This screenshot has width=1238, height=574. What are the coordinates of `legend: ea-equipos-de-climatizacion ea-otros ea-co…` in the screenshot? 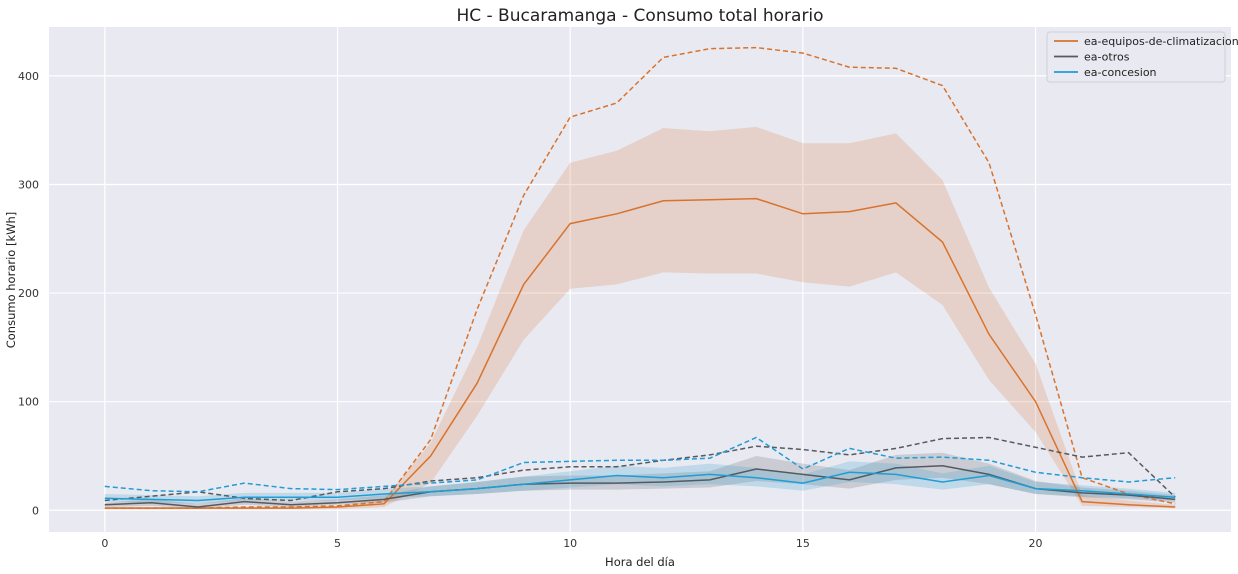 It's located at (1142, 57).